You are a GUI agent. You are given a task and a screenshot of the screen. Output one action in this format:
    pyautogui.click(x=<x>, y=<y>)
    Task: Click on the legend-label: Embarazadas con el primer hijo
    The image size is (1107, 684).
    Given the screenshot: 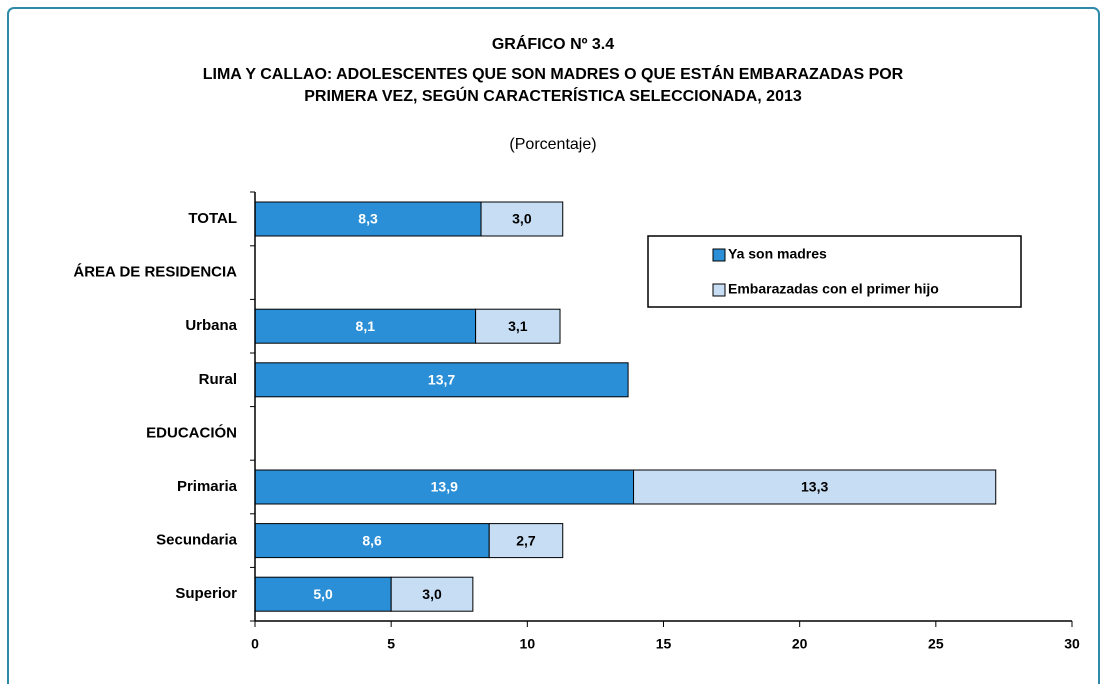 What is the action you would take?
    pyautogui.click(x=833, y=289)
    